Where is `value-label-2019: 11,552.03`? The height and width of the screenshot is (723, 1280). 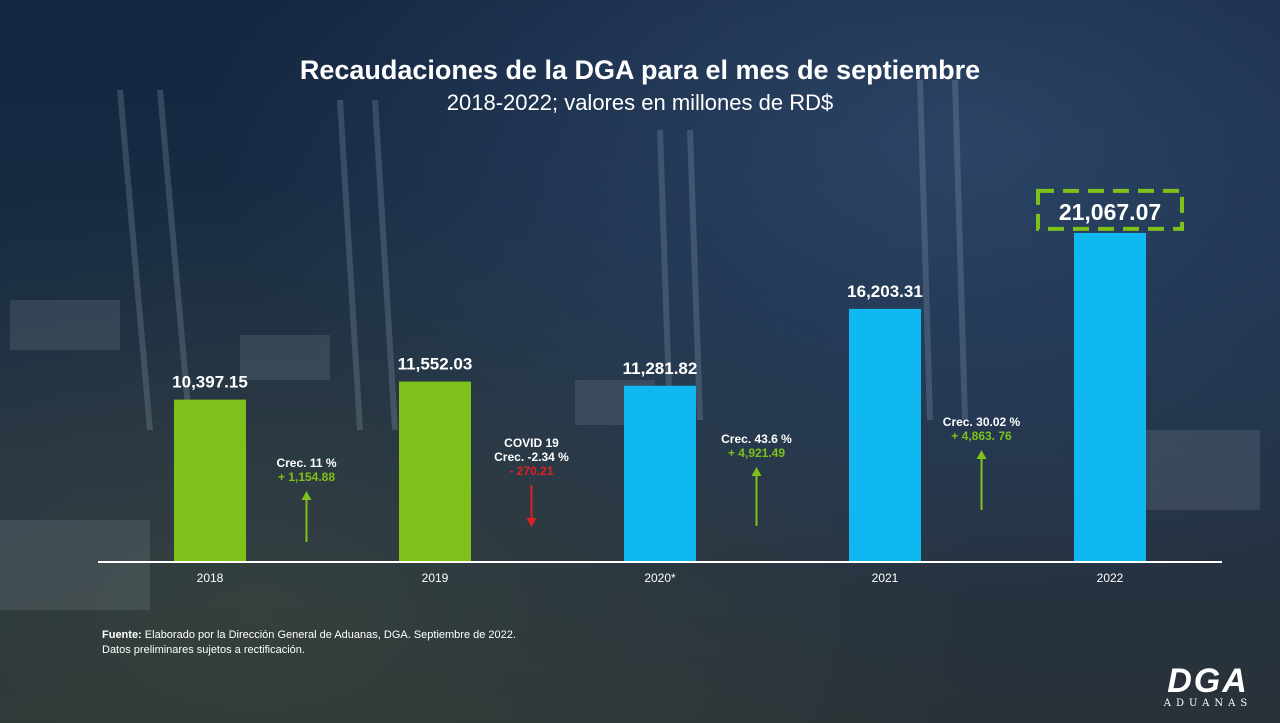
value-label-2019: 11,552.03 is located at coordinates (435, 364).